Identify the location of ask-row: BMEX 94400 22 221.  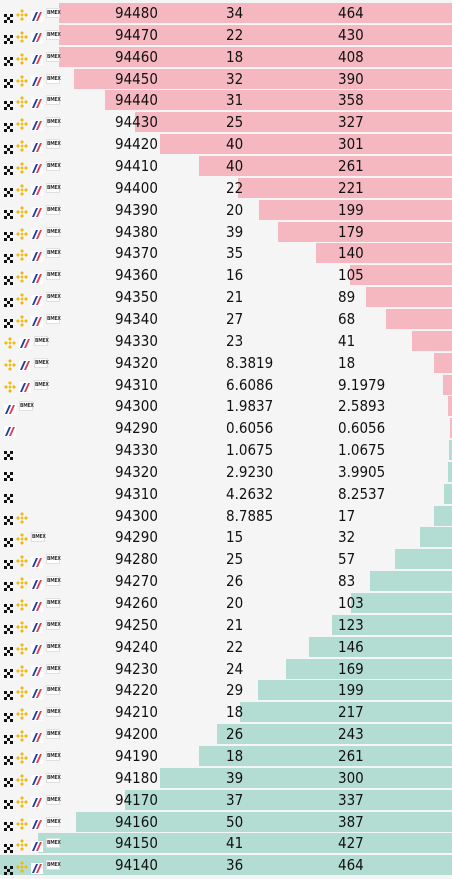
(226, 188).